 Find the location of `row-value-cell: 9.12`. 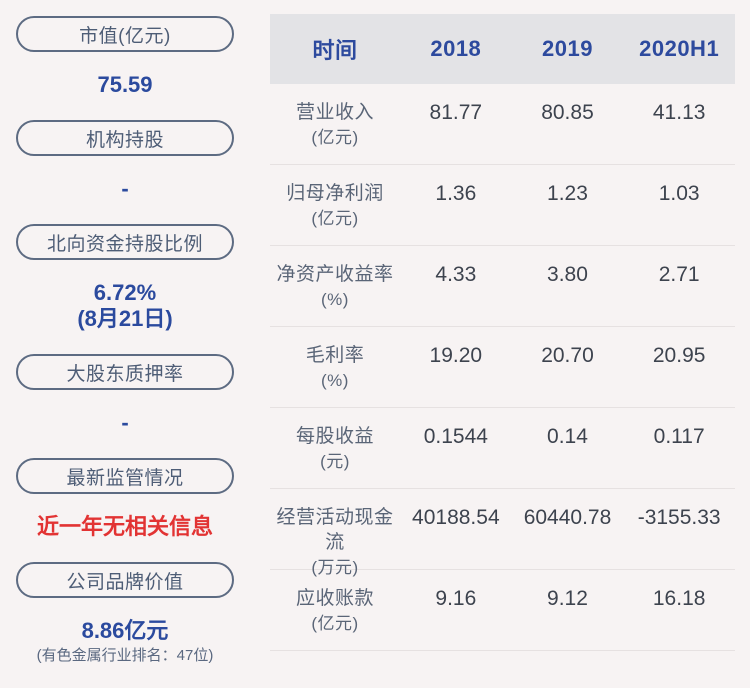

row-value-cell: 9.12 is located at coordinates (567, 598).